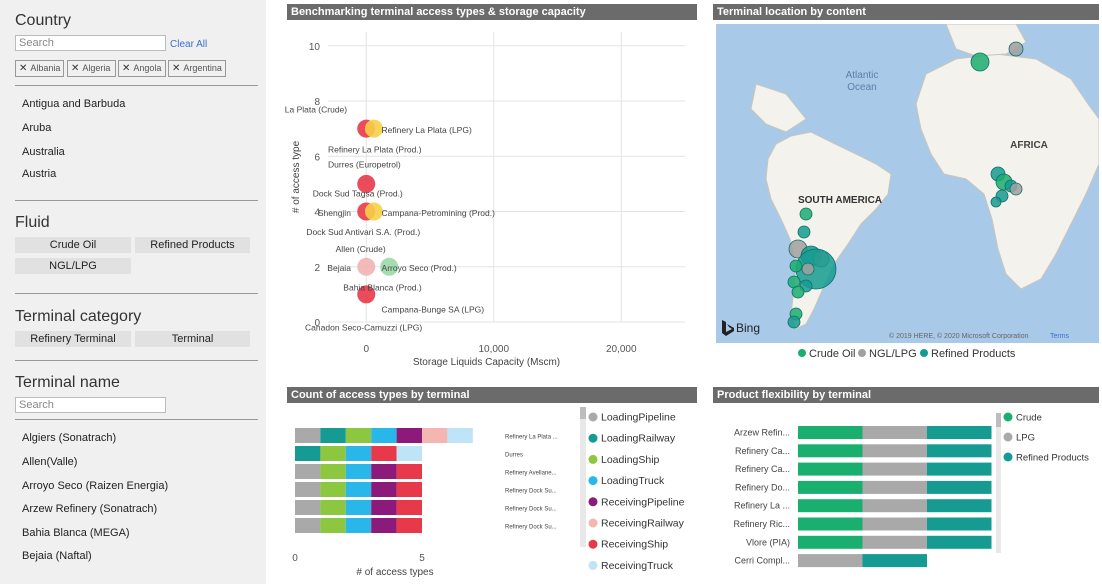  I want to click on country-chip-angola: ✕ Angola, so click(142, 68).